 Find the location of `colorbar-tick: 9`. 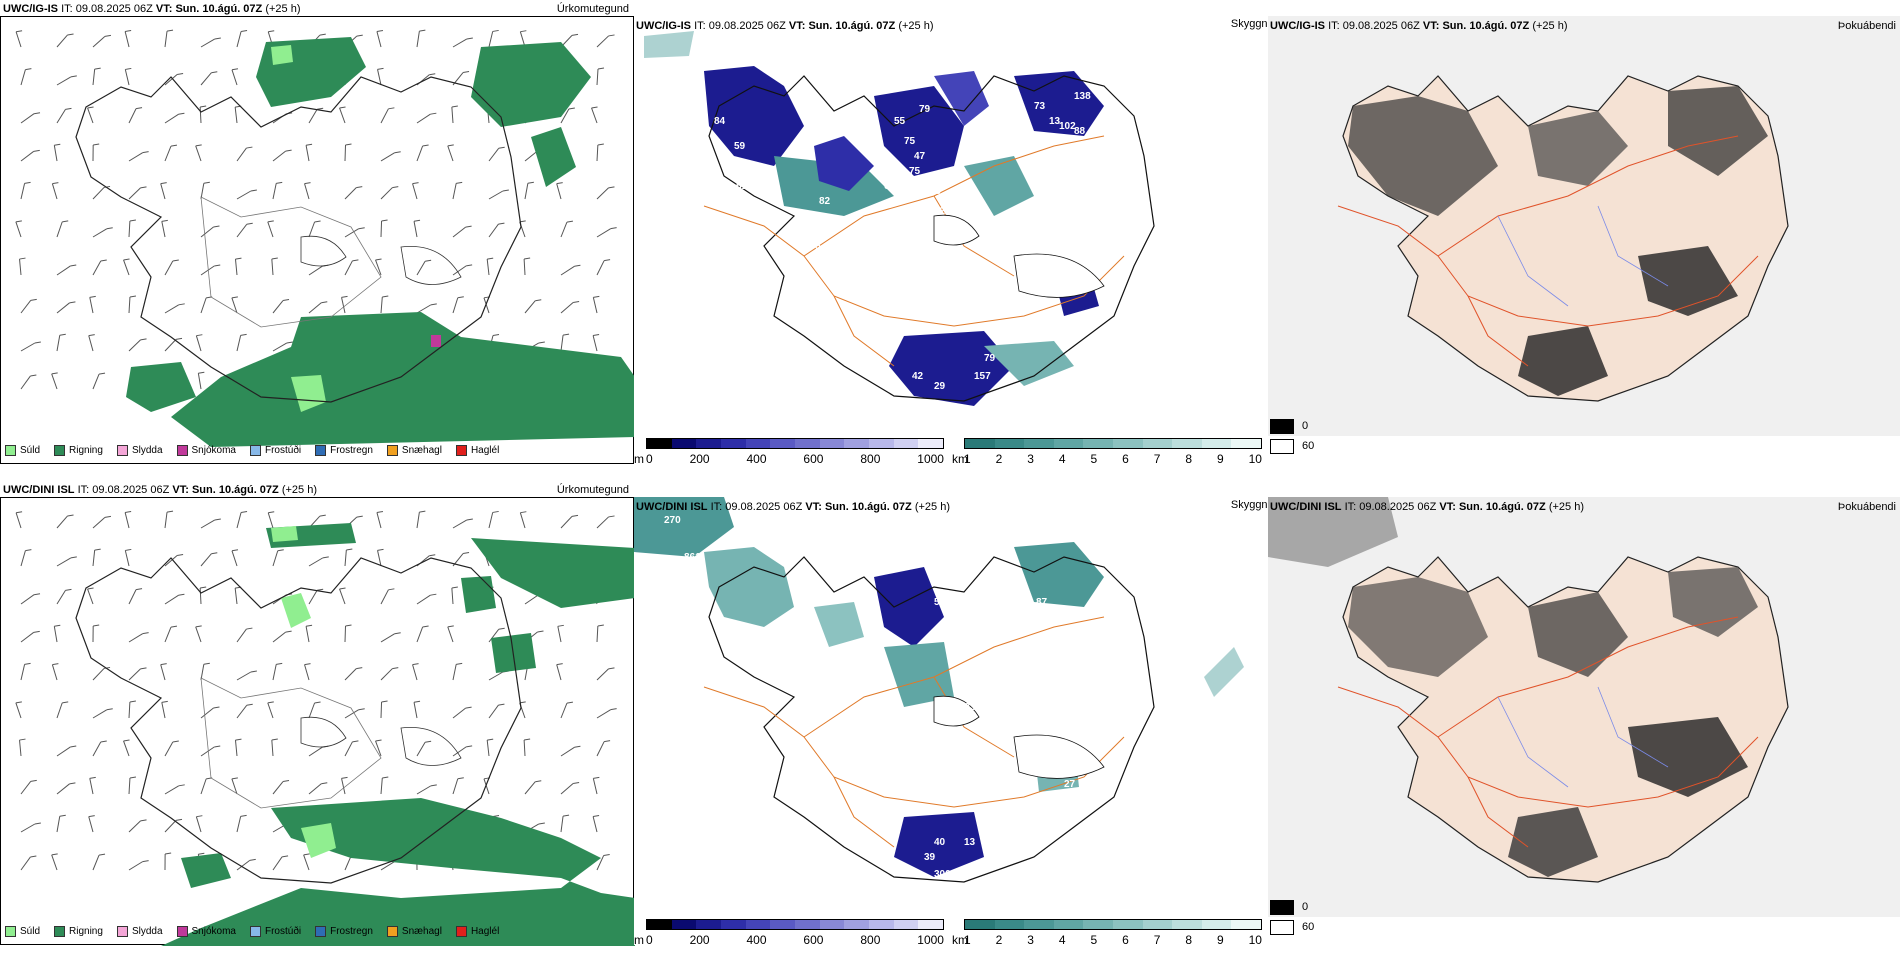

colorbar-tick: 9 is located at coordinates (1220, 459).